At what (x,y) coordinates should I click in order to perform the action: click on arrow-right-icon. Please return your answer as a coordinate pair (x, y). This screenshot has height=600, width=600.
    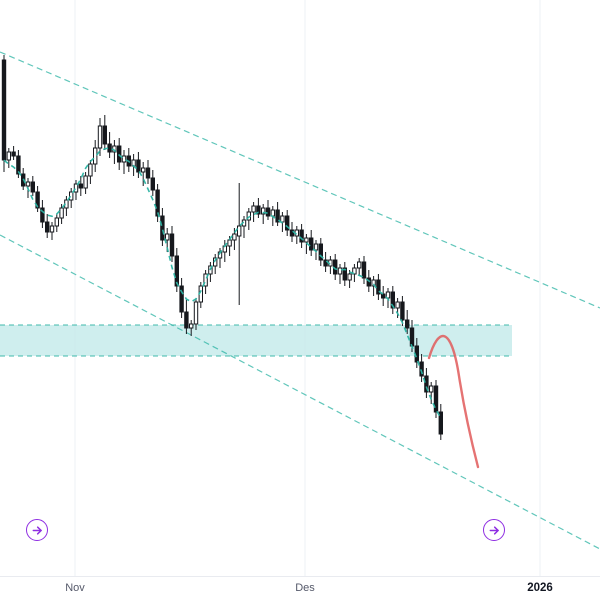
    Looking at the image, I should click on (37, 530).